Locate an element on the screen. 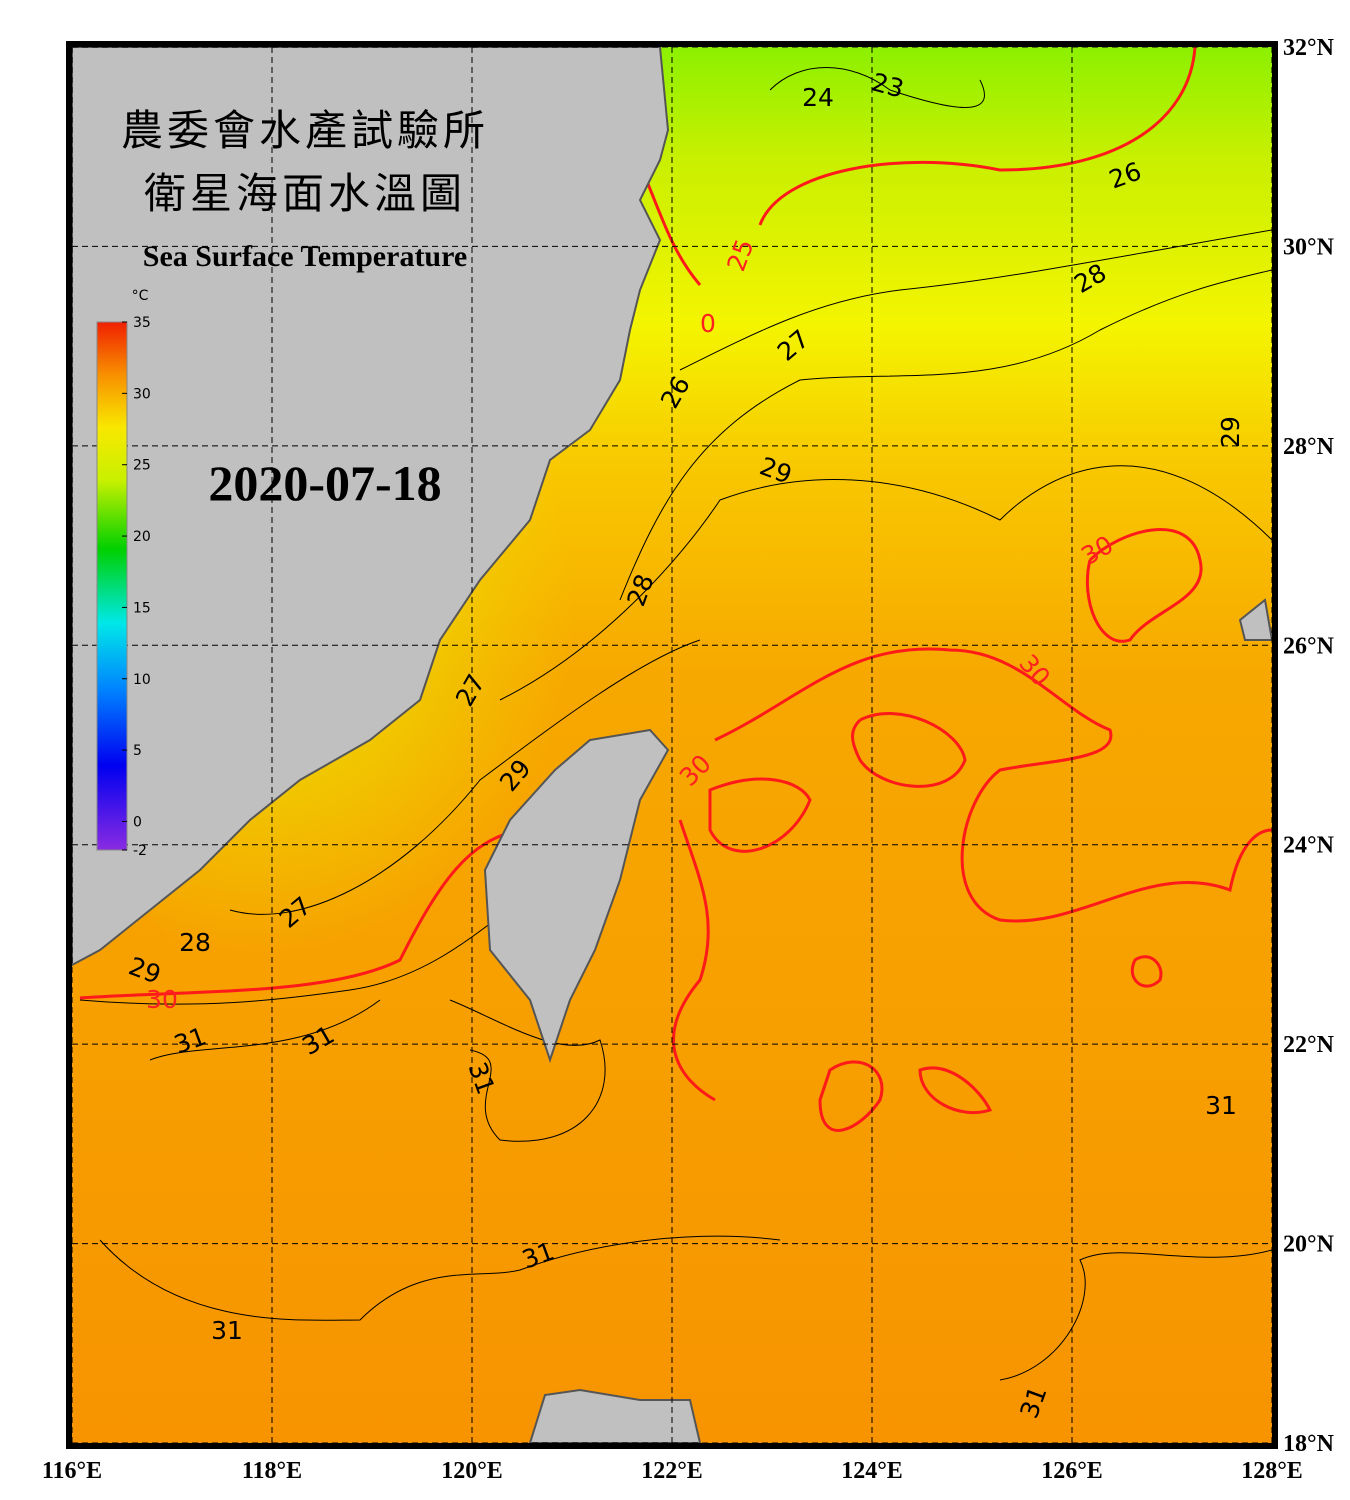  x-tick-label: 118°E is located at coordinates (272, 1471).